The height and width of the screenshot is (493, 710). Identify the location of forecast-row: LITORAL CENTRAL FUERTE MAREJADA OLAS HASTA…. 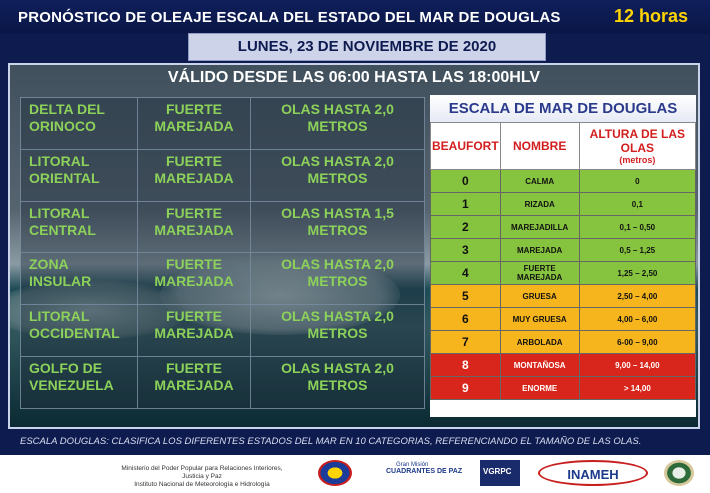
(222, 227).